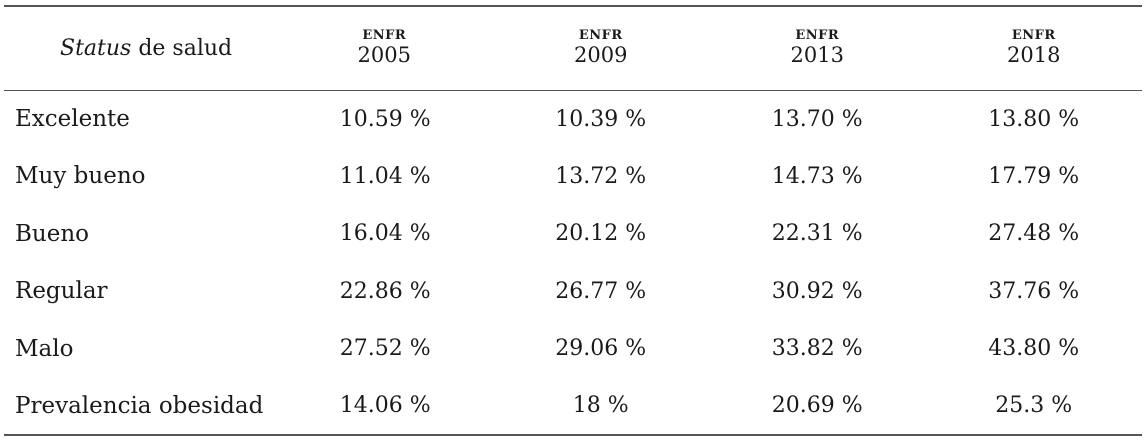 Image resolution: width=1146 pixels, height=444 pixels. What do you see at coordinates (600, 406) in the screenshot?
I see `table-cell: 18 %` at bounding box center [600, 406].